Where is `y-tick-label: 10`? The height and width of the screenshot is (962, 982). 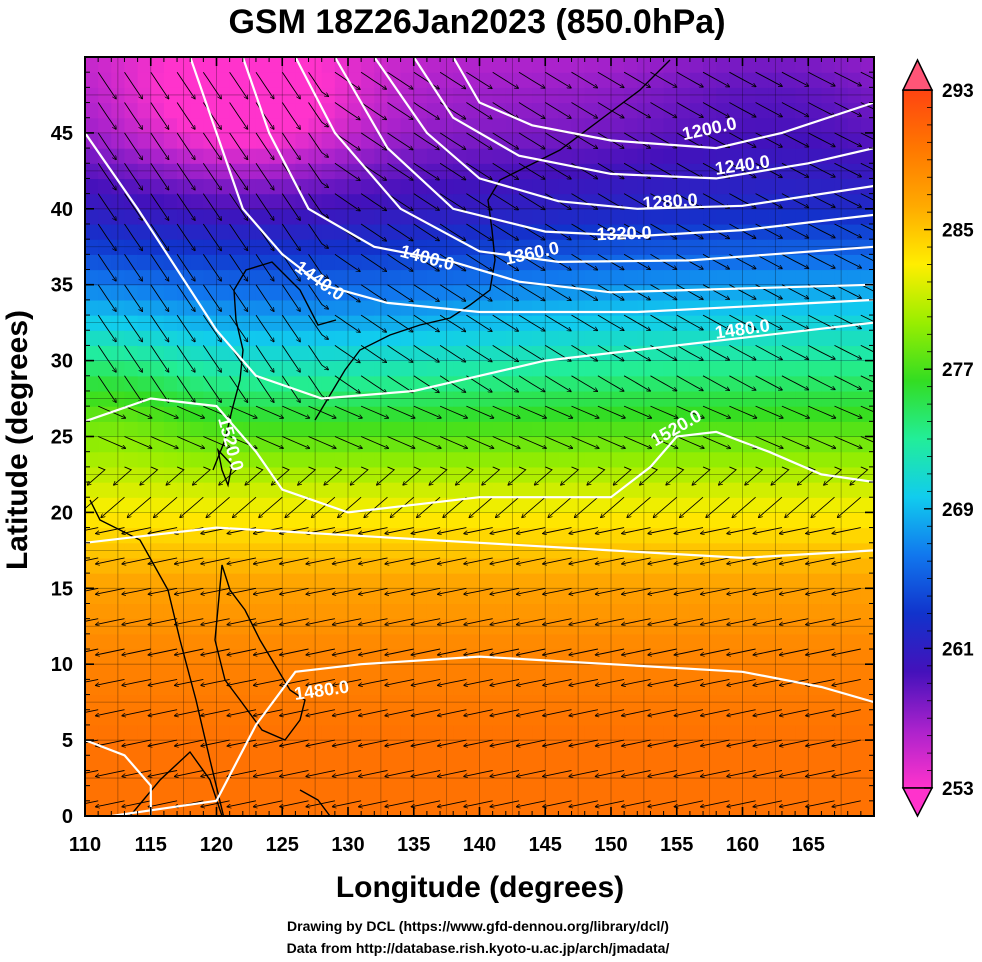
y-tick-label: 10 is located at coordinates (62, 665).